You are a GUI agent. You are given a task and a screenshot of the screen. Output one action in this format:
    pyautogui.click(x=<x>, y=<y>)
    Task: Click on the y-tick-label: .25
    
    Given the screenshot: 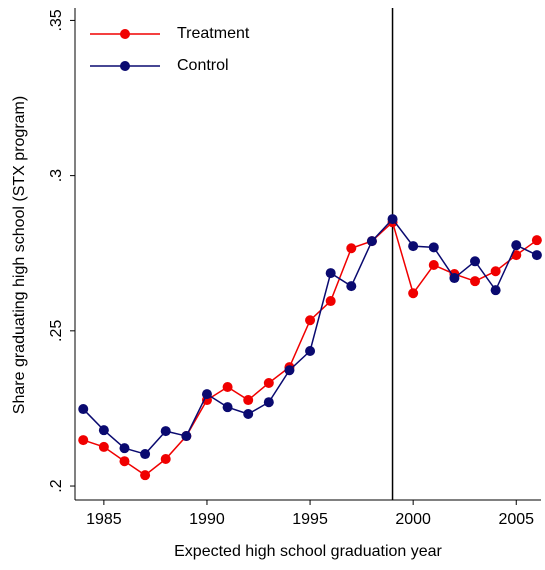 What is the action you would take?
    pyautogui.click(x=56, y=331)
    